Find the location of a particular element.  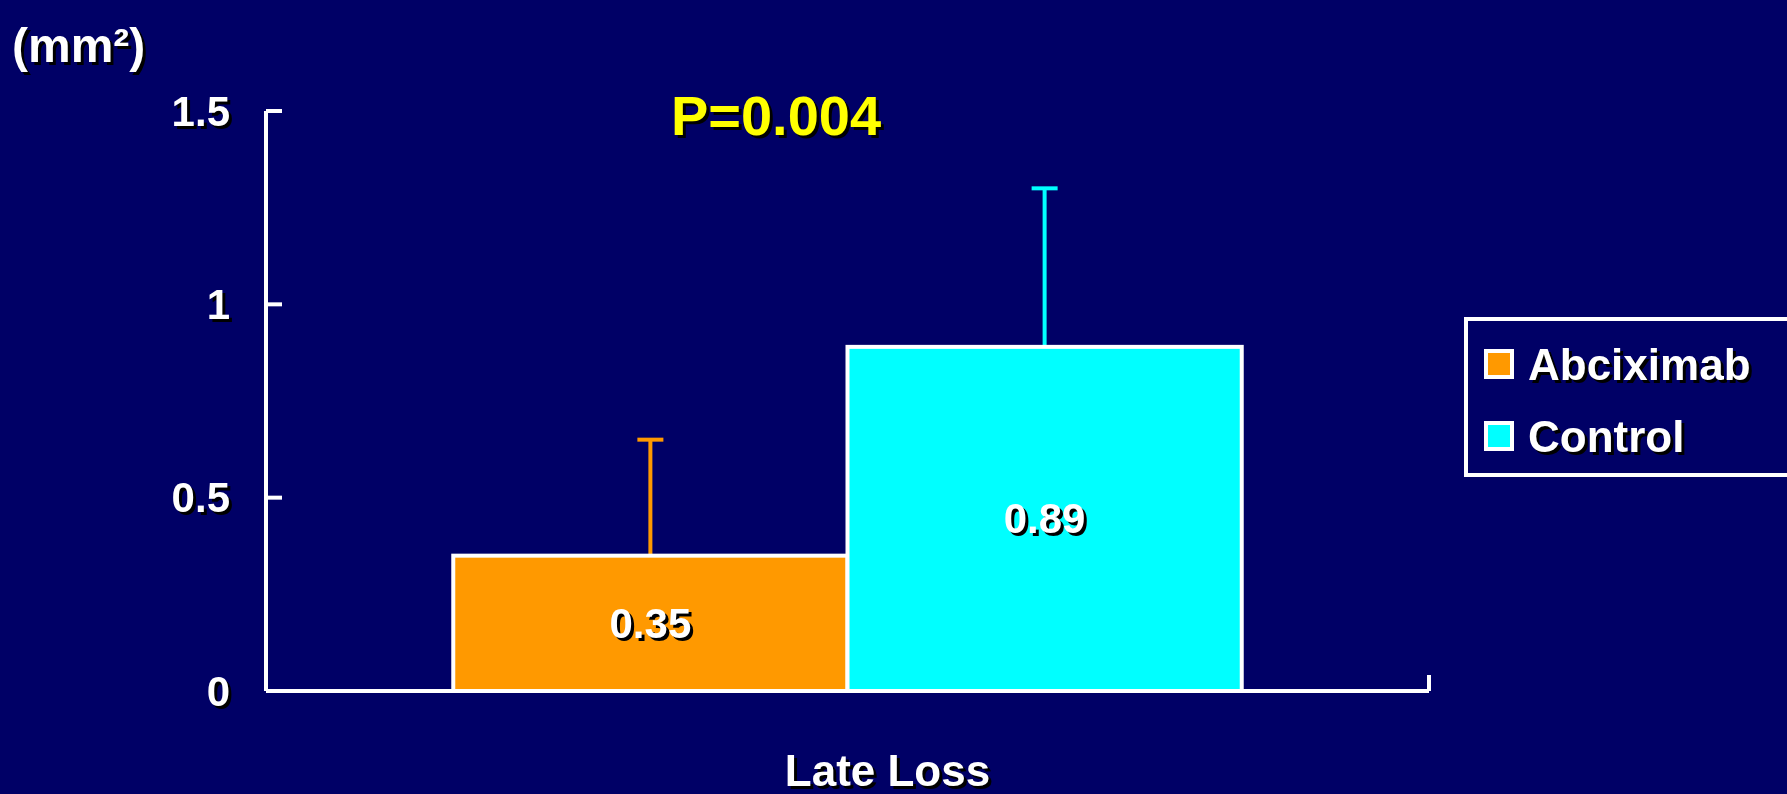

y-tick-label: 0.5 is located at coordinates (203, 501).